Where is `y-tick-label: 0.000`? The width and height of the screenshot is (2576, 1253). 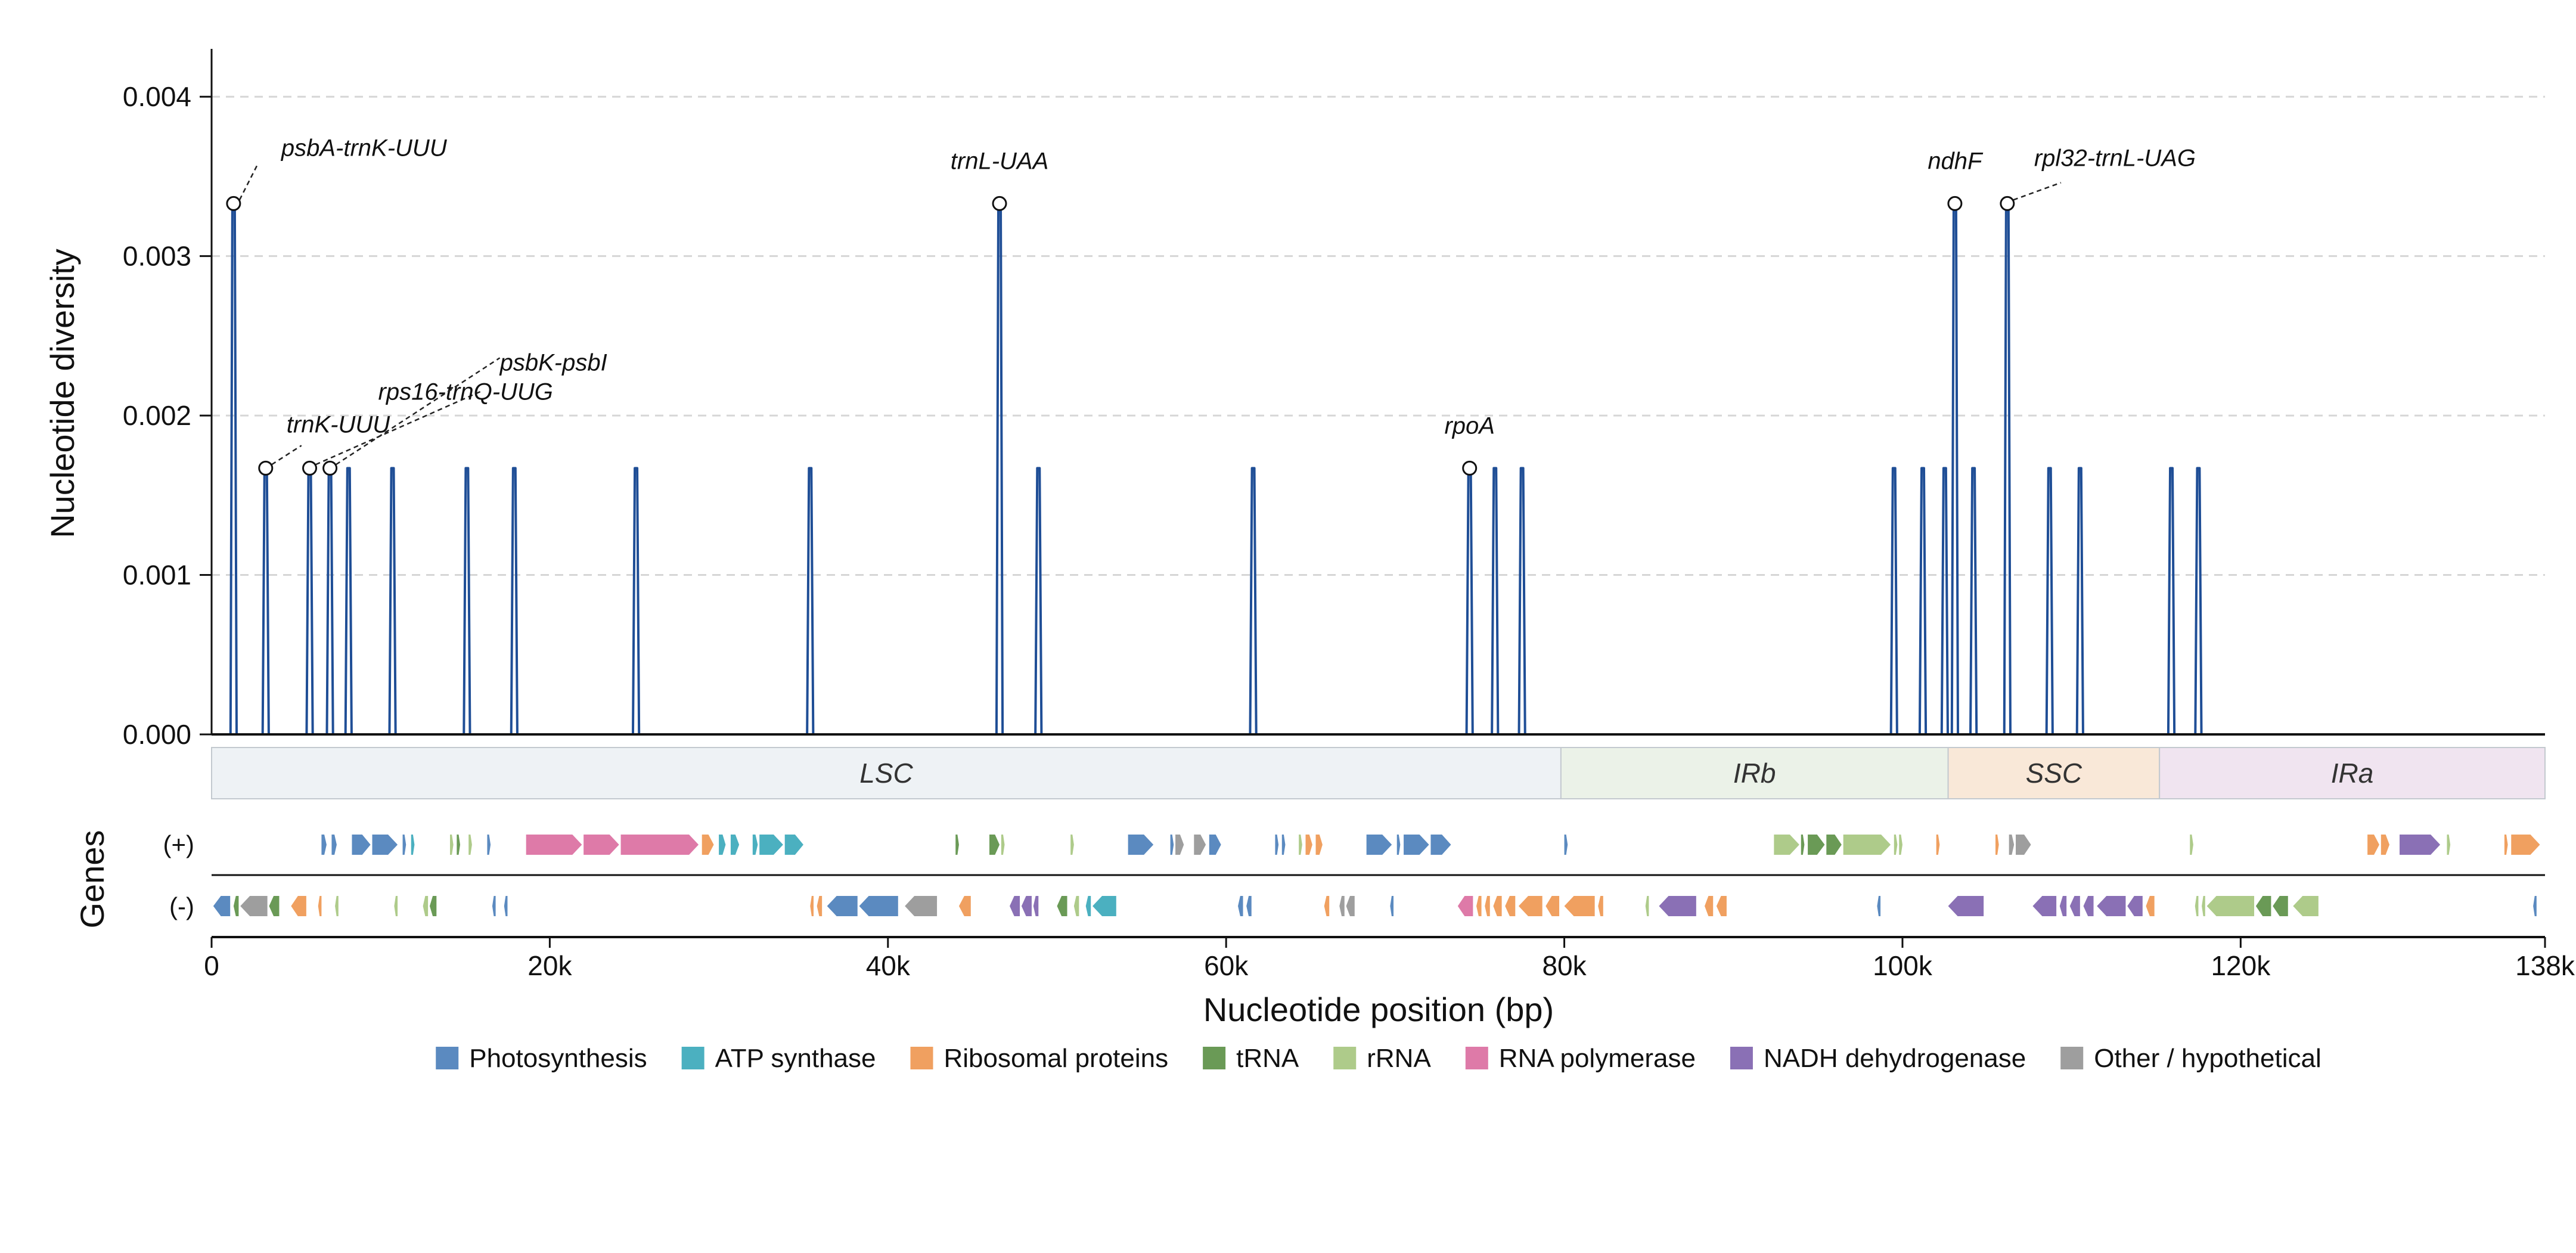
y-tick-label: 0.000 is located at coordinates (157, 734).